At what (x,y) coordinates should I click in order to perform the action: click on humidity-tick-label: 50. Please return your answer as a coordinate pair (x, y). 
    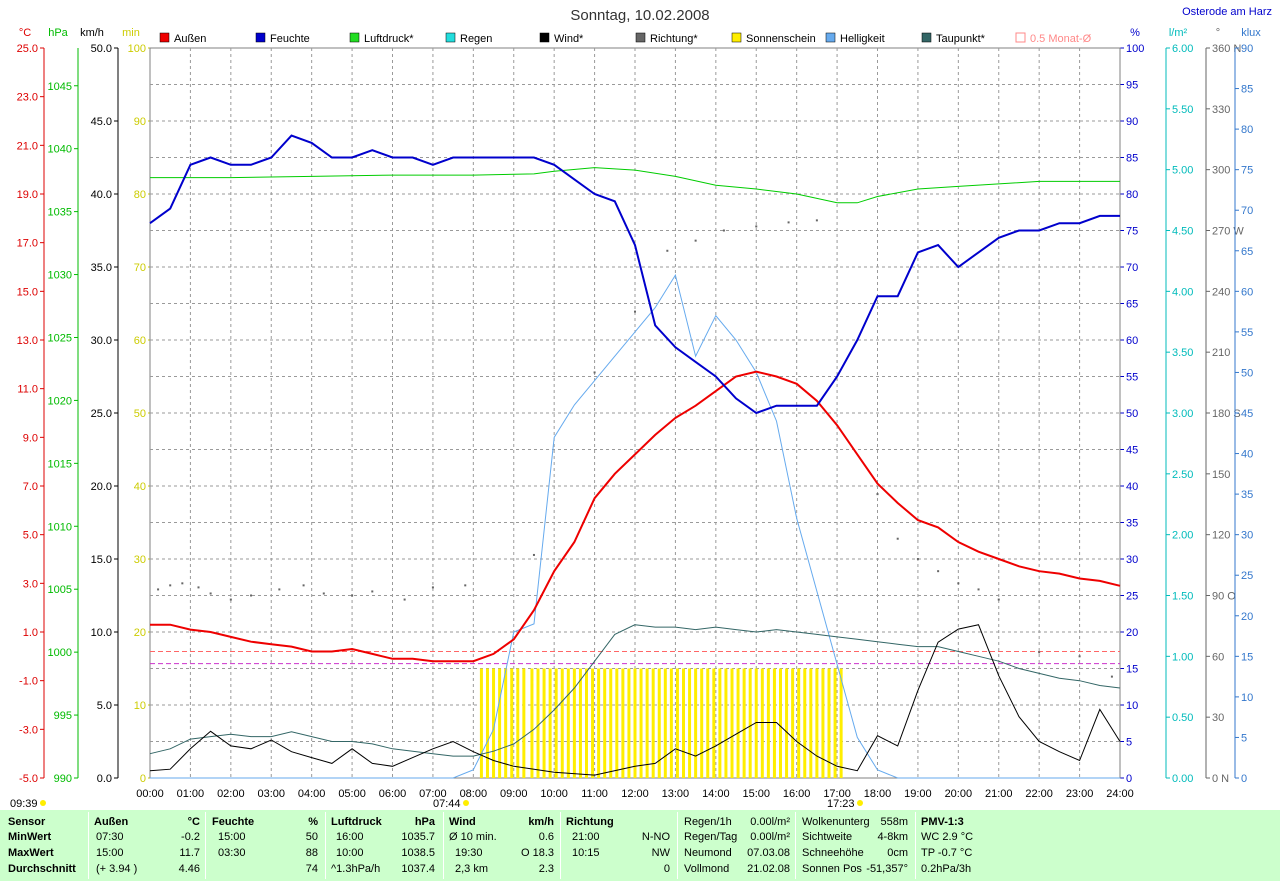
    Looking at the image, I should click on (1132, 414).